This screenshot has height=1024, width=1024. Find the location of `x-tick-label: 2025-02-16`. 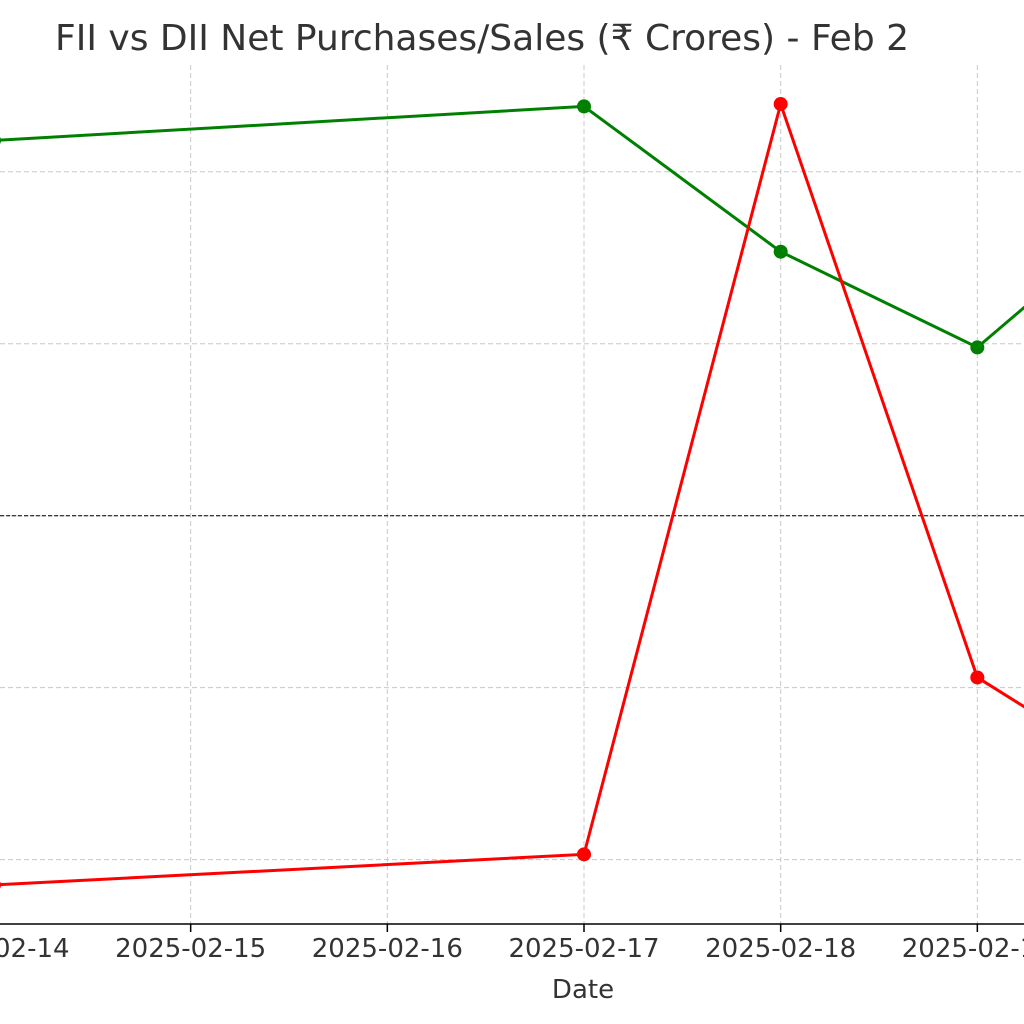

x-tick-label: 2025-02-16 is located at coordinates (387, 949).